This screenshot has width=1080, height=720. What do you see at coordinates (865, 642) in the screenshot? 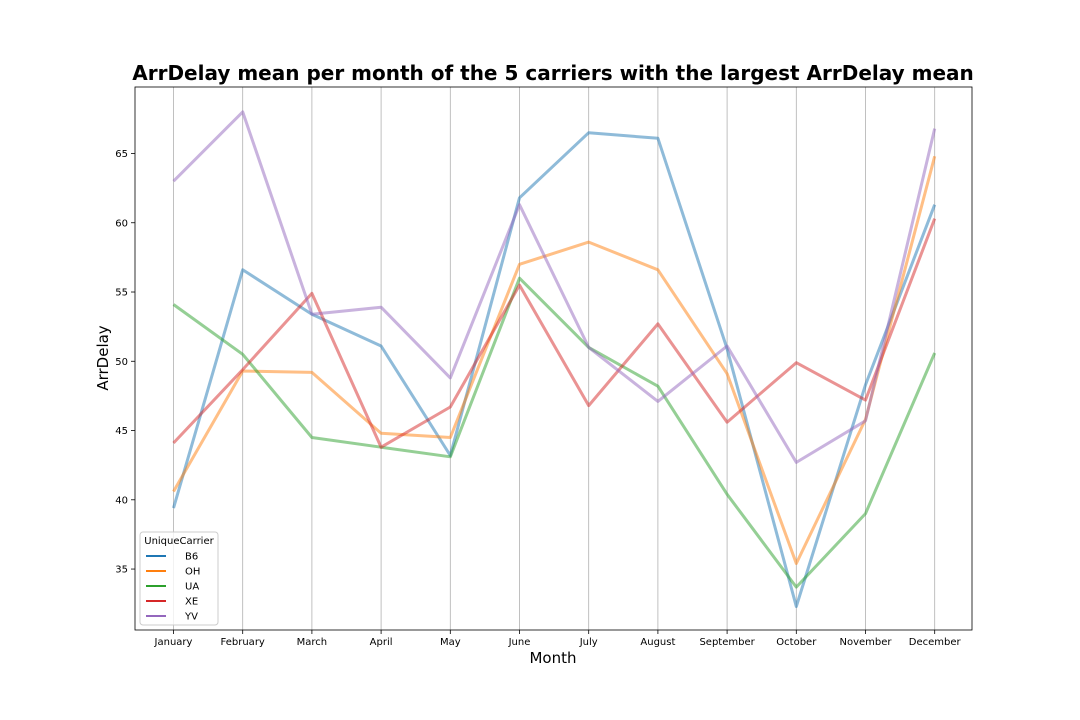
I see `x-tick-label: November` at bounding box center [865, 642].